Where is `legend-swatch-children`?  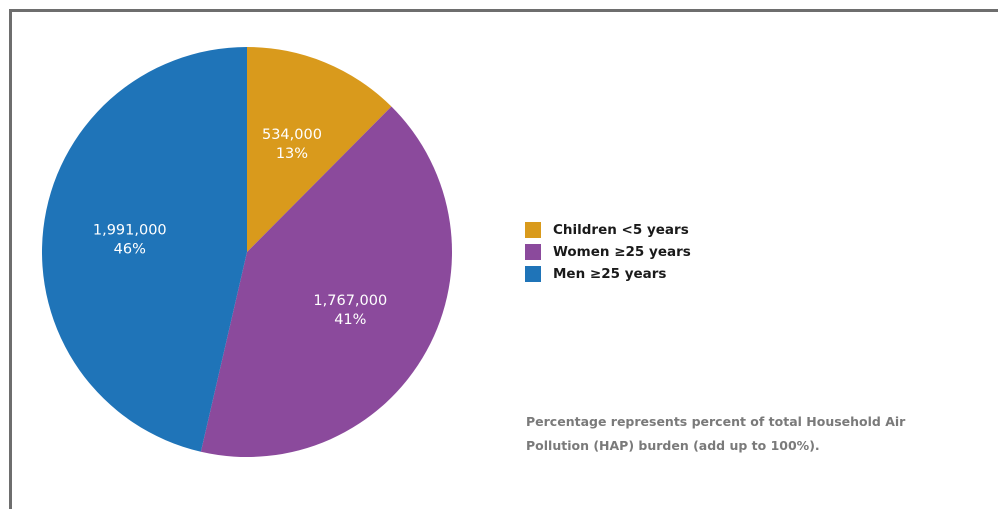 legend-swatch-children is located at coordinates (533, 230).